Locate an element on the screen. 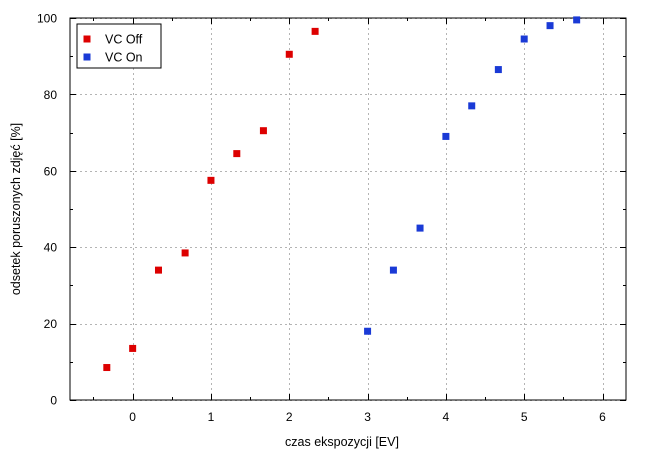  y-tick-label: 80 is located at coordinates (51, 95).